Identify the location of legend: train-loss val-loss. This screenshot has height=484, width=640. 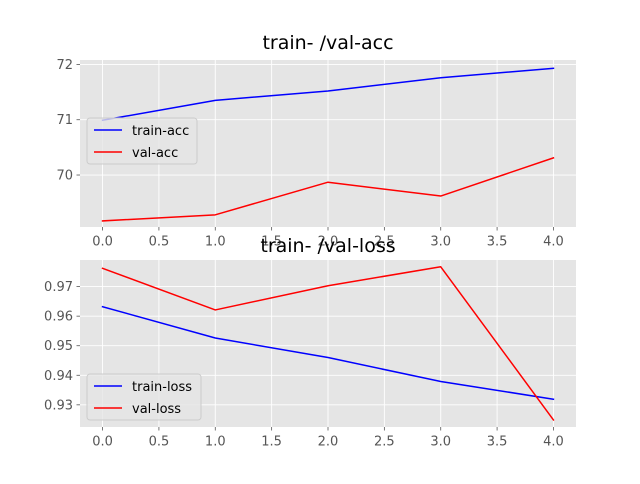
(144, 397).